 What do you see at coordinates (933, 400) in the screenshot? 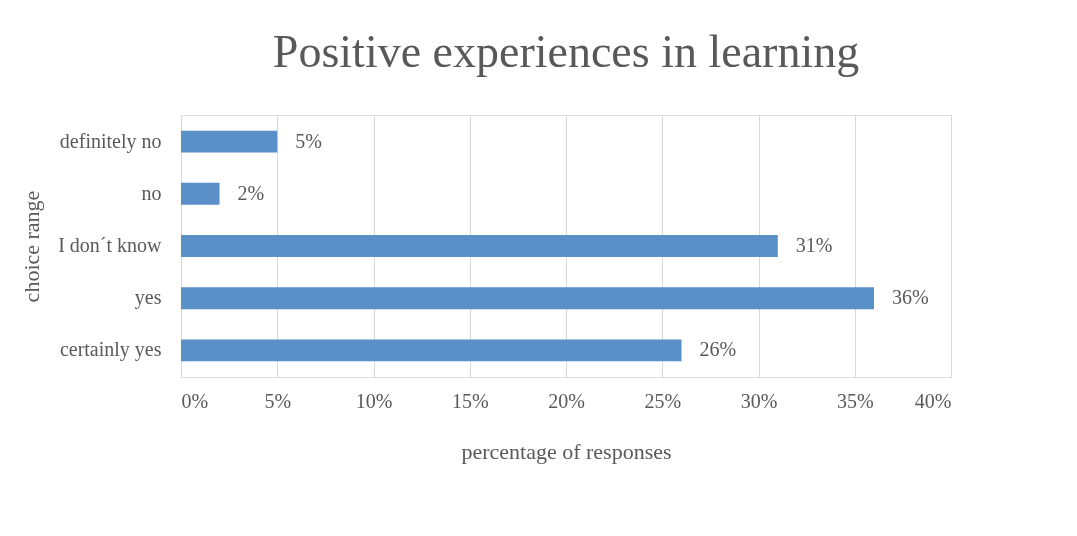
I see `x-tick-label: 40%` at bounding box center [933, 400].